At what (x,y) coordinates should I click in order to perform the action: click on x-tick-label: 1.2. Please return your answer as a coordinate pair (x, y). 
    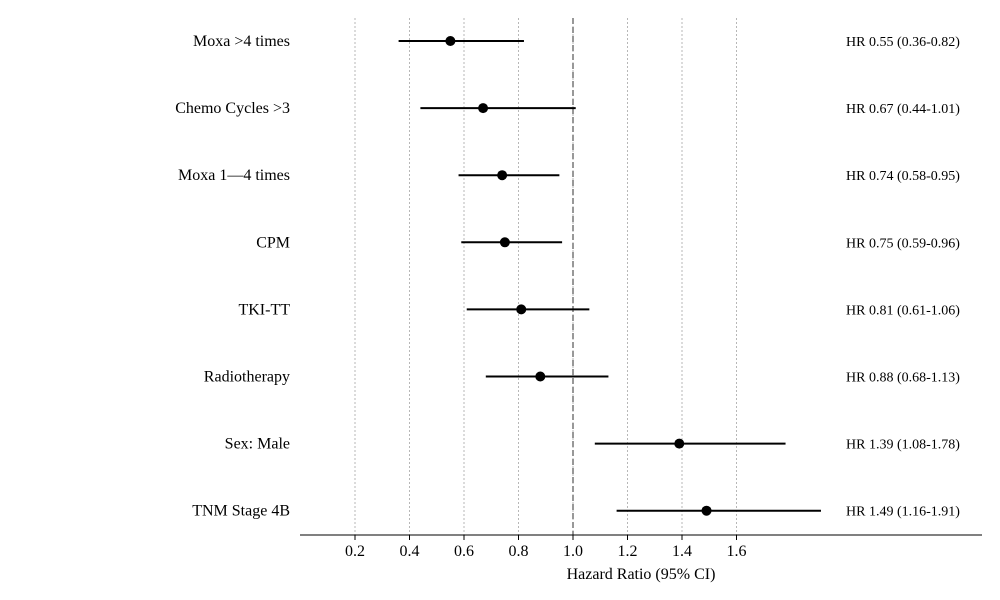
    Looking at the image, I should click on (628, 551).